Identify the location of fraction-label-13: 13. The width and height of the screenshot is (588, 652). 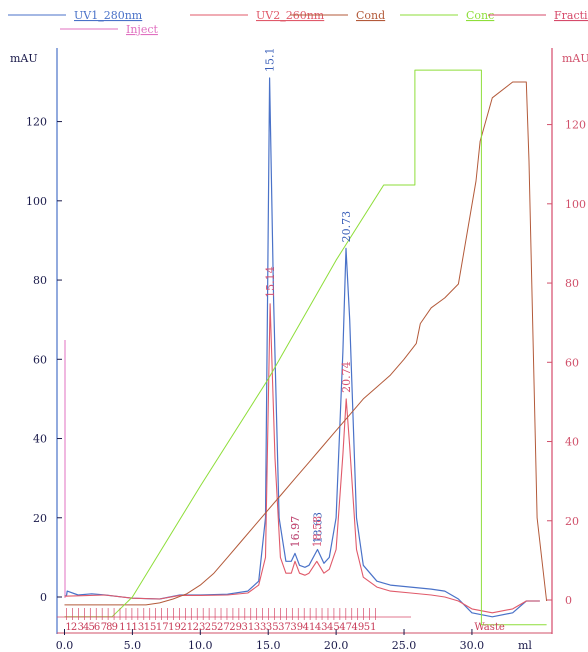
(137, 627).